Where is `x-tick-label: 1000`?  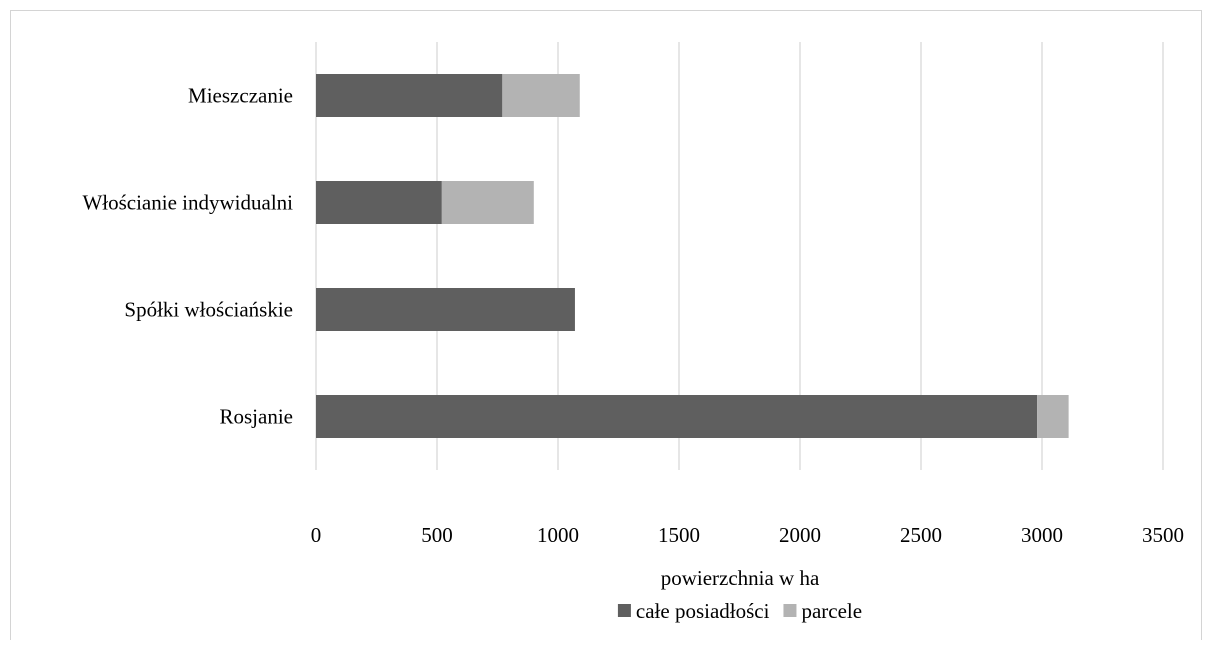
x-tick-label: 1000 is located at coordinates (558, 535).